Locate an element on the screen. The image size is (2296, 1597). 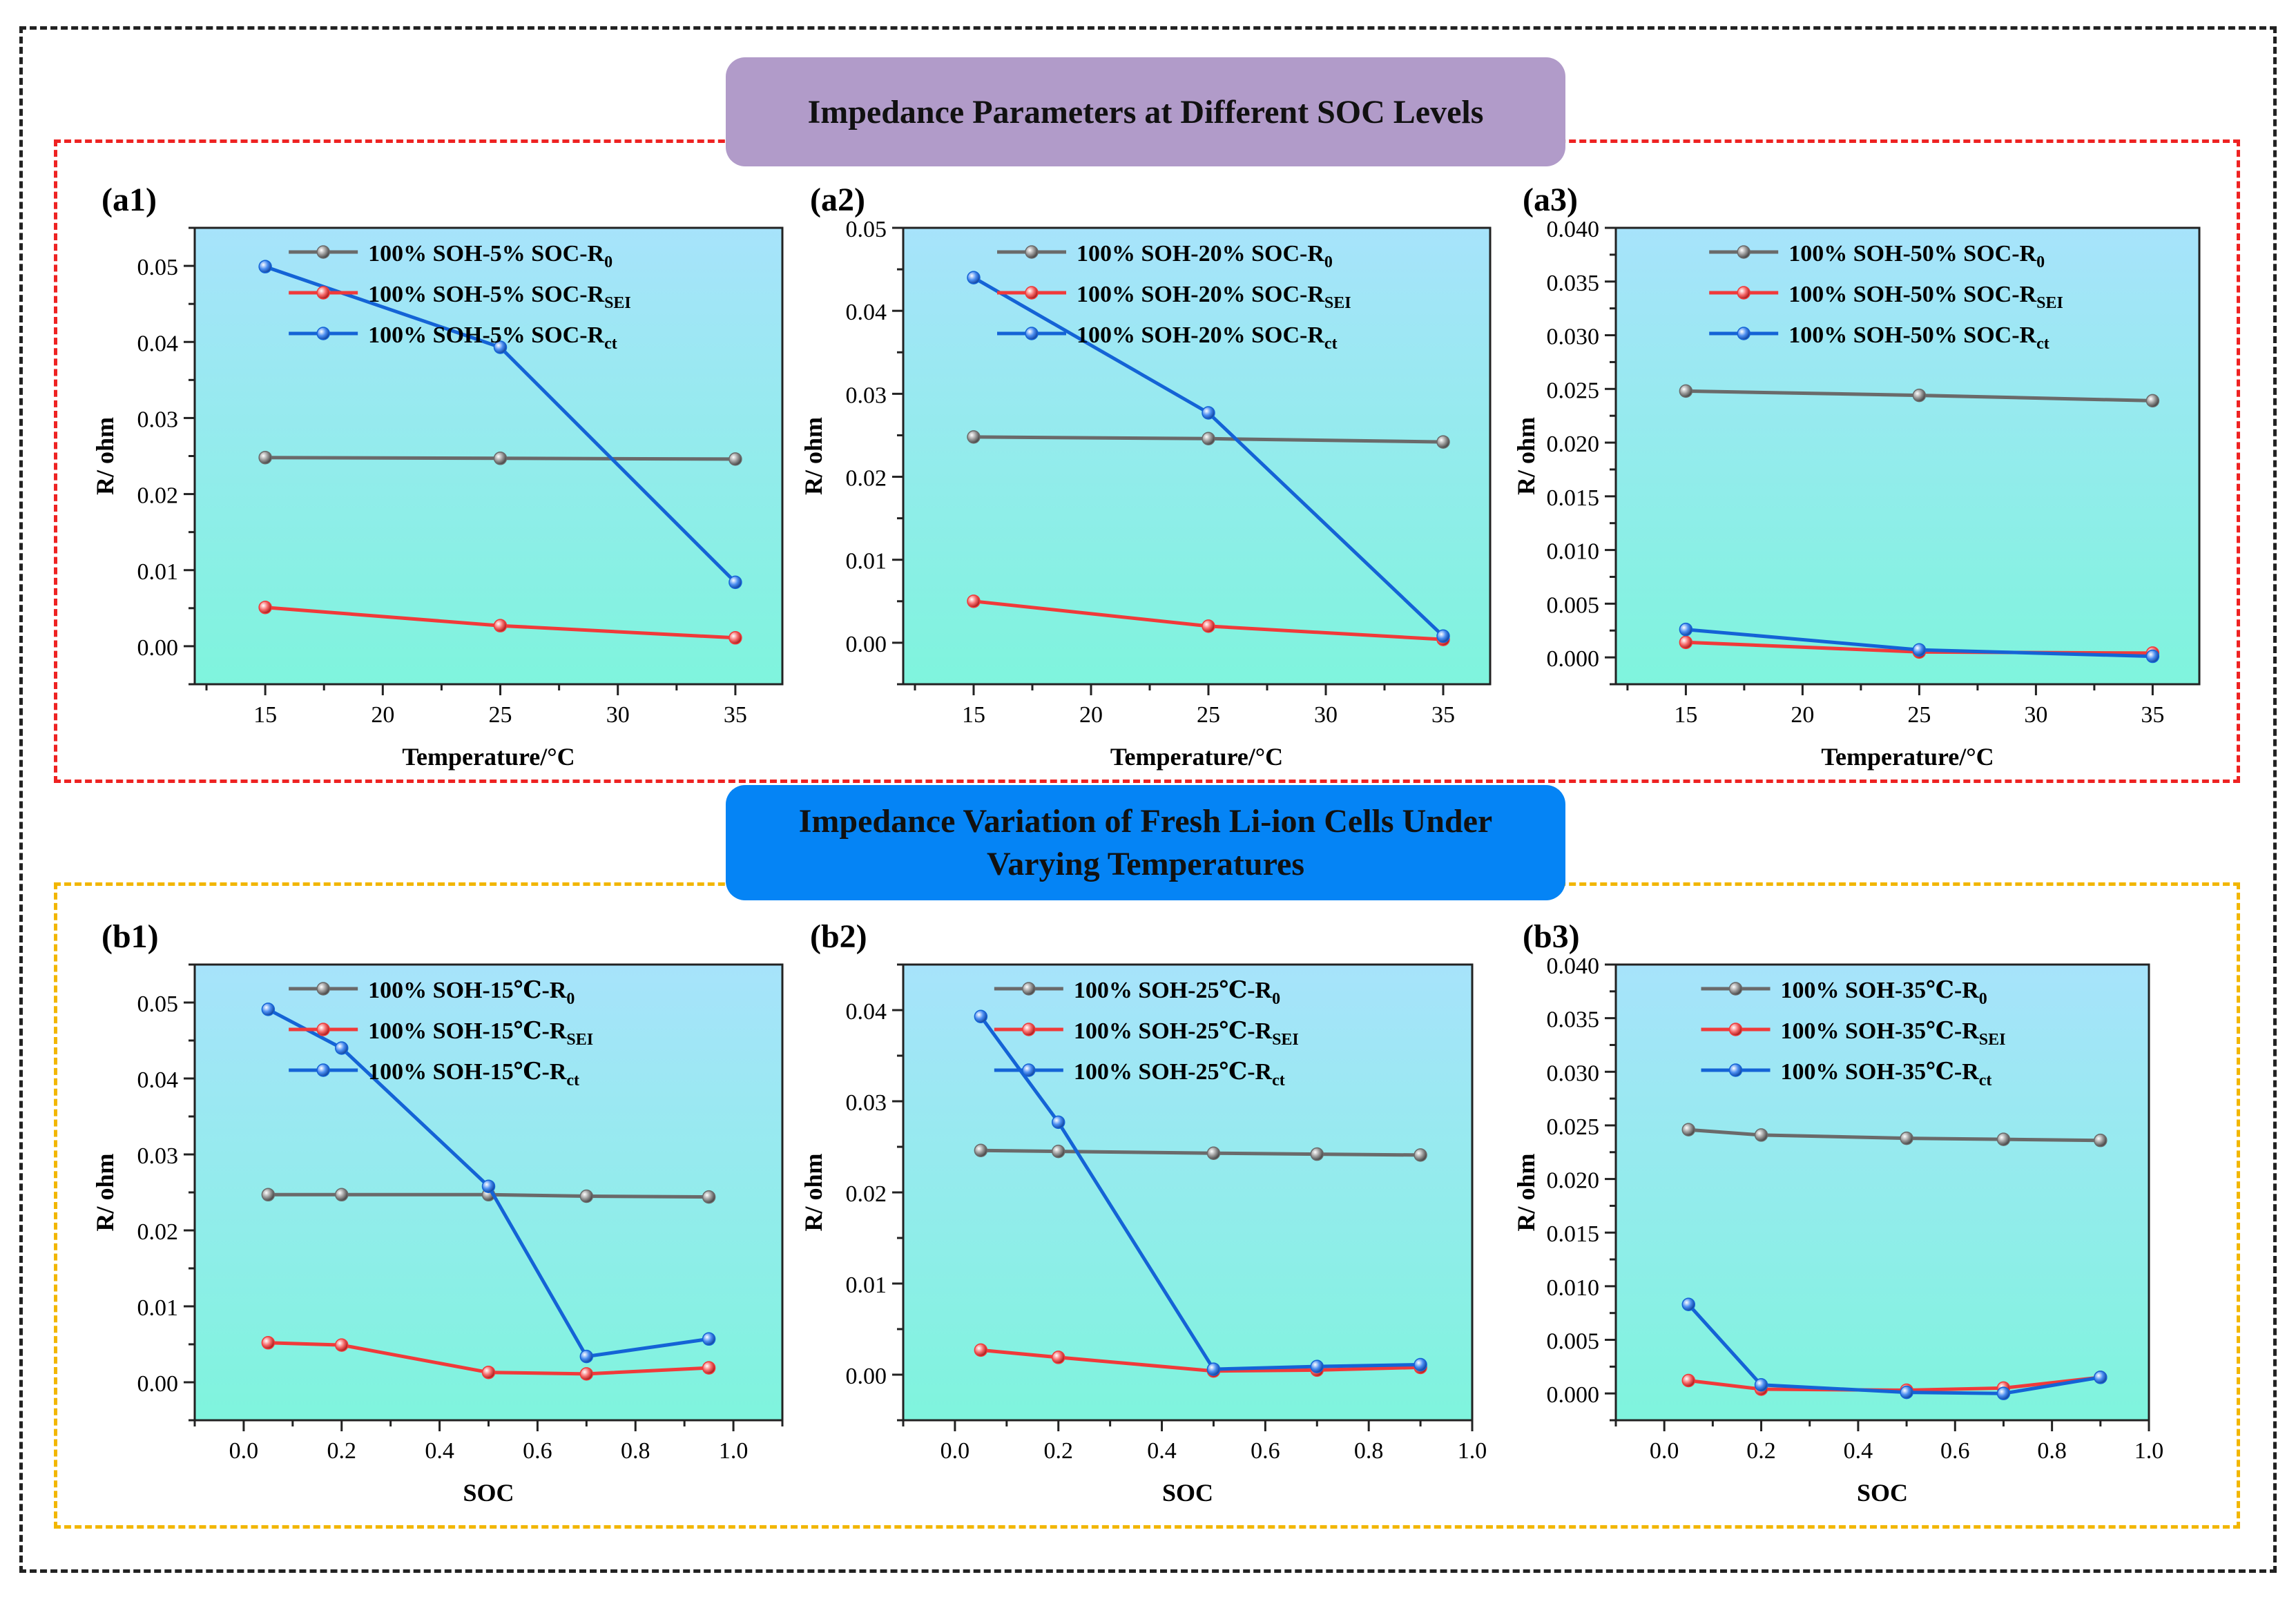
x-tick-label-b1: 0.8 is located at coordinates (635, 1451).